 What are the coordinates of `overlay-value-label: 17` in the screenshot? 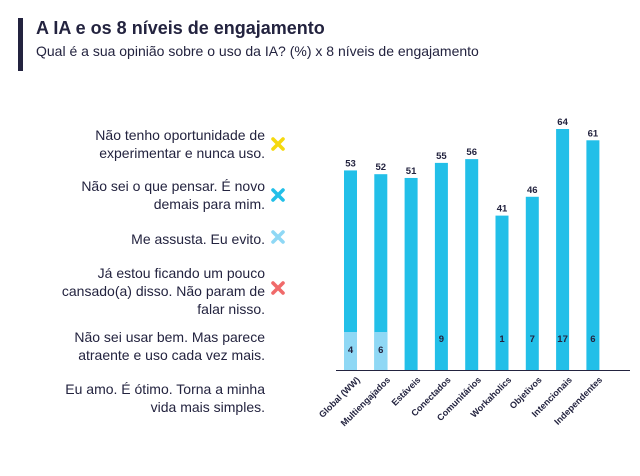 It's located at (562, 339).